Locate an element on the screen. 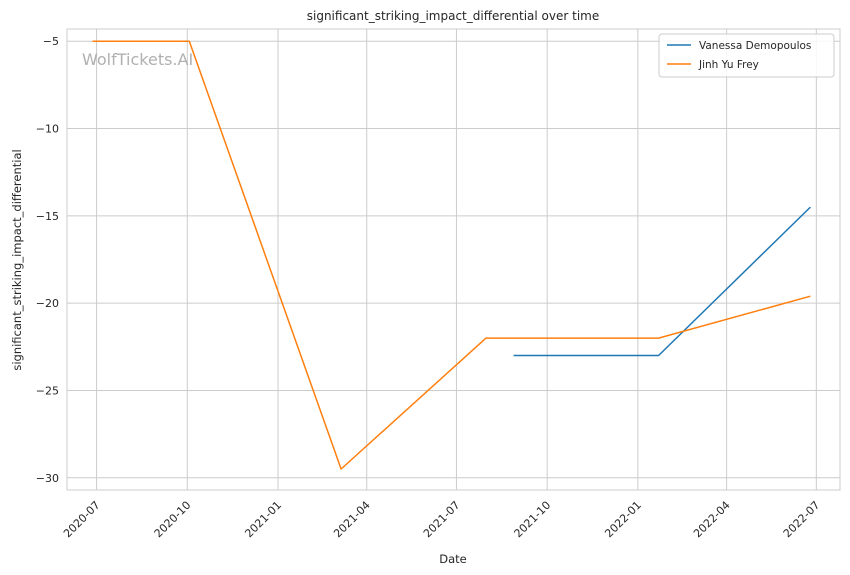 The width and height of the screenshot is (850, 575). x-tick-label: 2020-07 is located at coordinates (82, 520).